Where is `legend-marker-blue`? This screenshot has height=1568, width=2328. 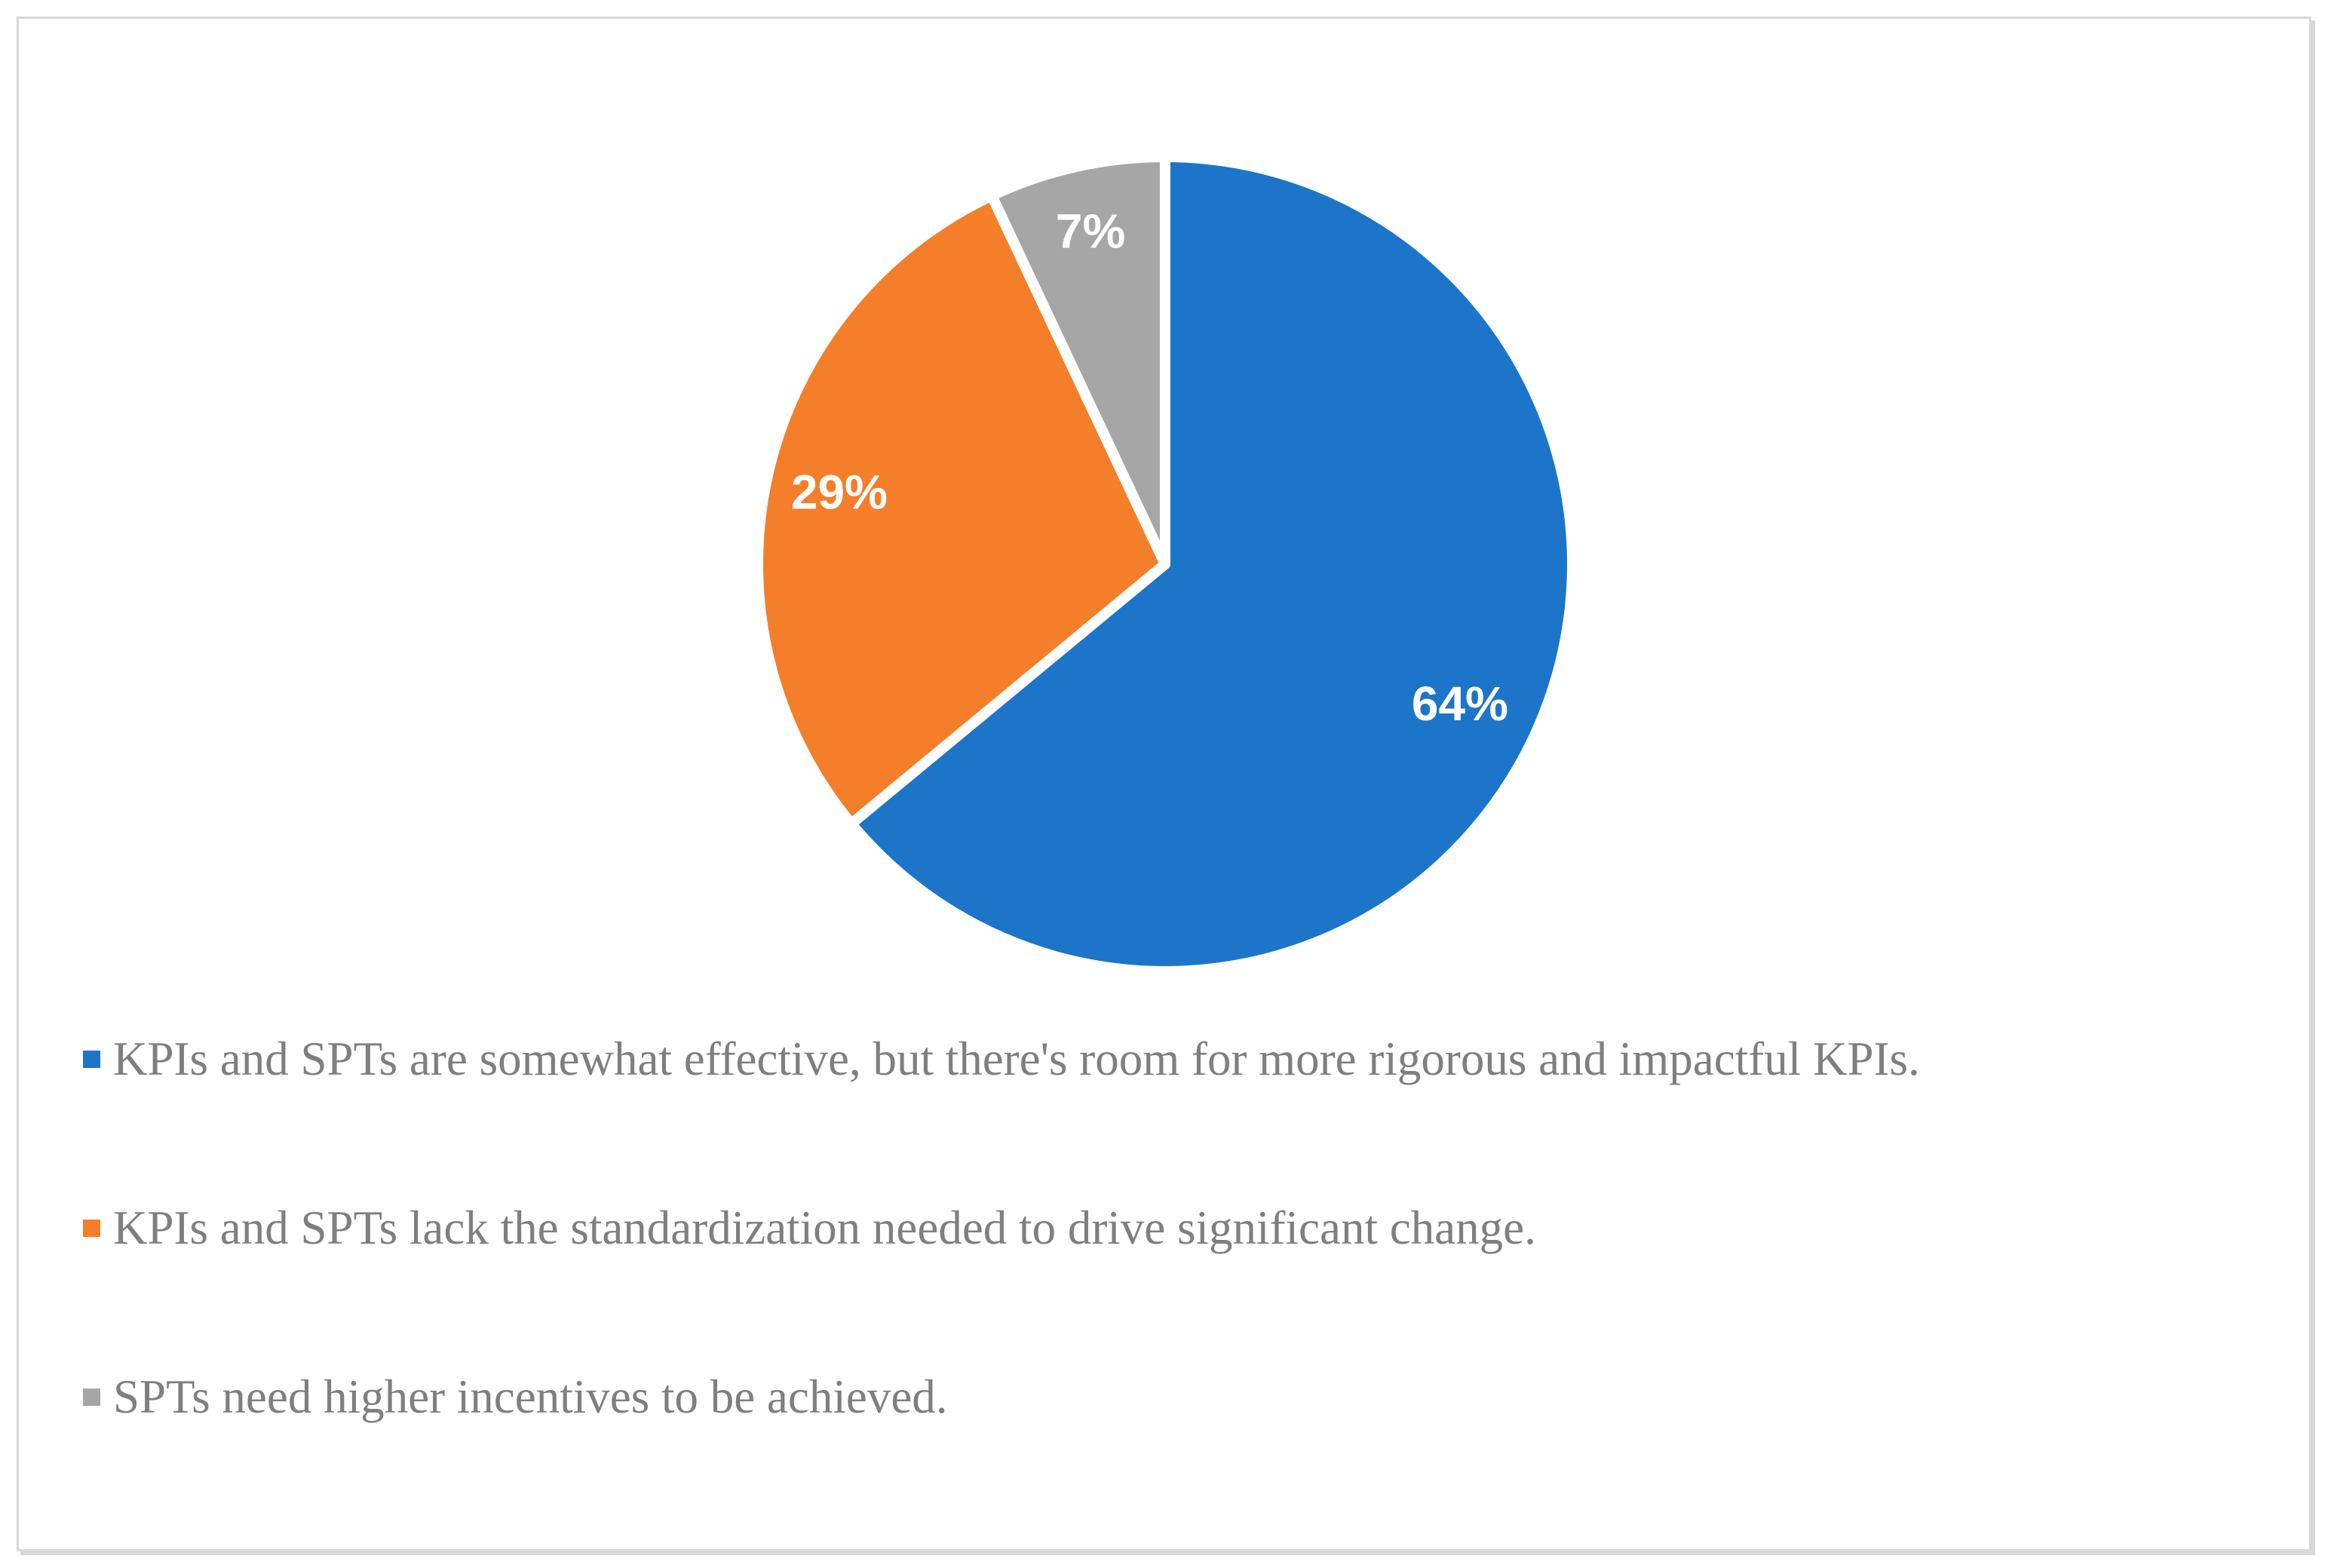
legend-marker-blue is located at coordinates (91, 1059).